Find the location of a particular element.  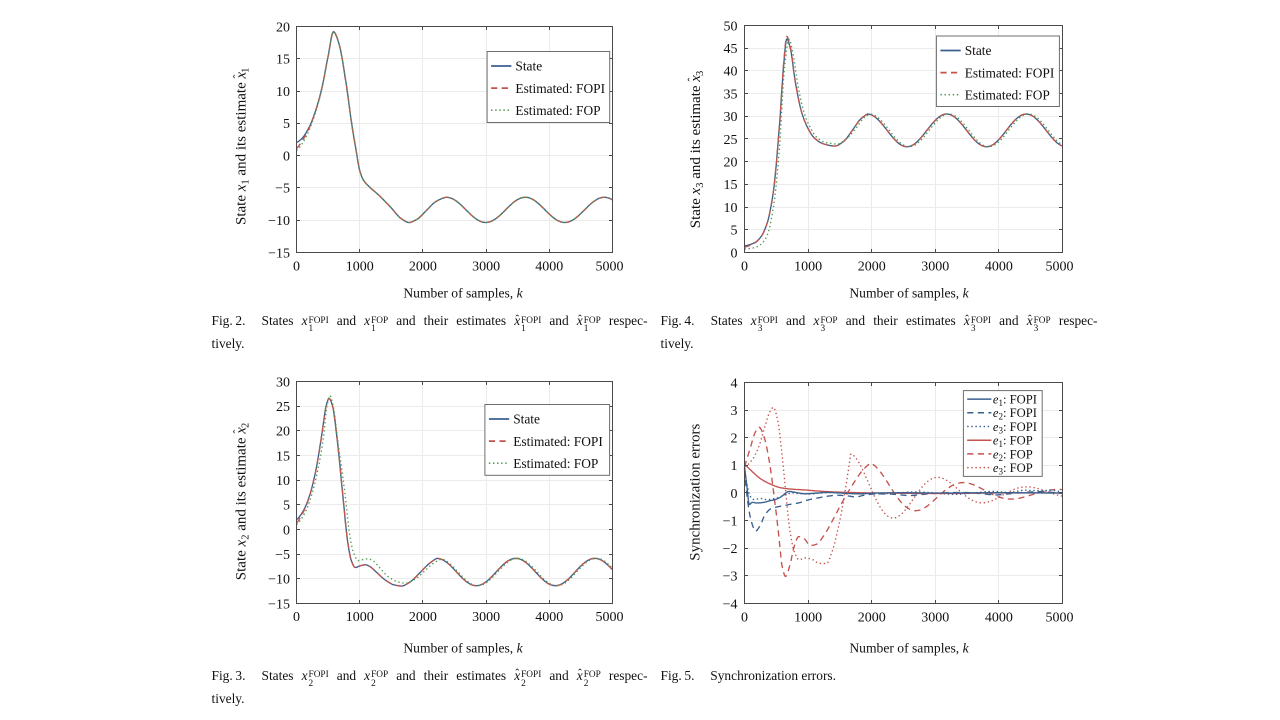

svg-text: State x3 and its estimate xˆ3 is located at coordinates (695, 149).